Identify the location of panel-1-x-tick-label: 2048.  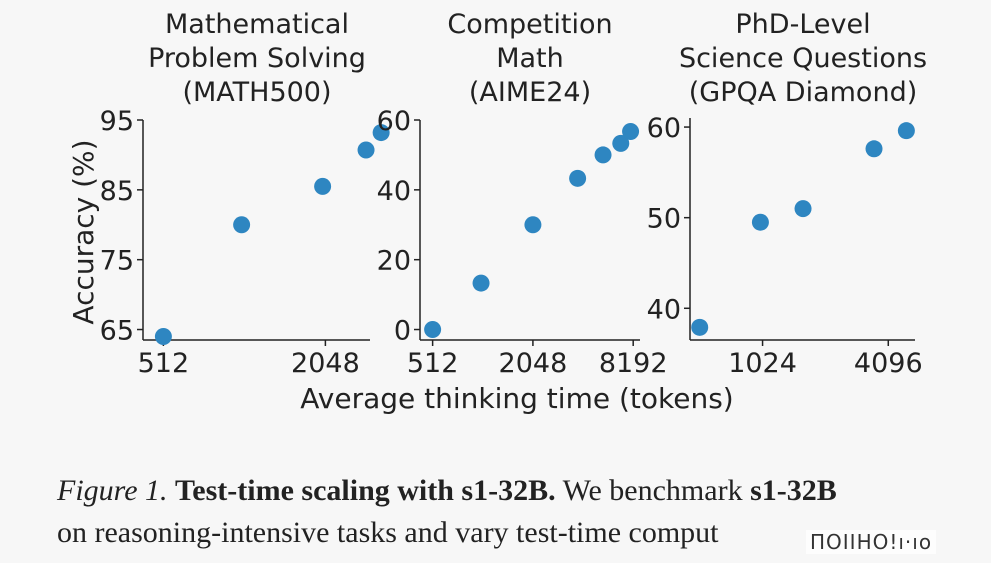
(325, 363).